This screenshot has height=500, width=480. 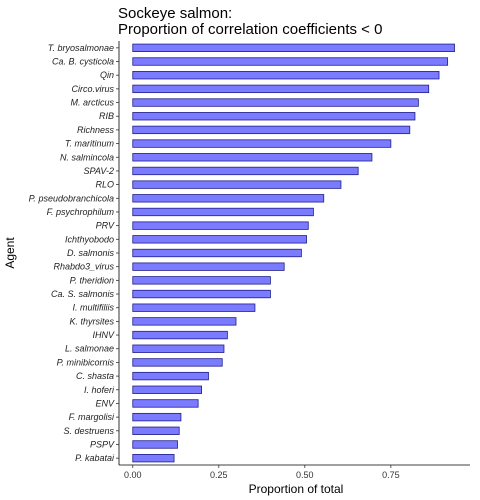 I want to click on y-tick-label: Ca. B. cysticola, so click(x=83, y=62).